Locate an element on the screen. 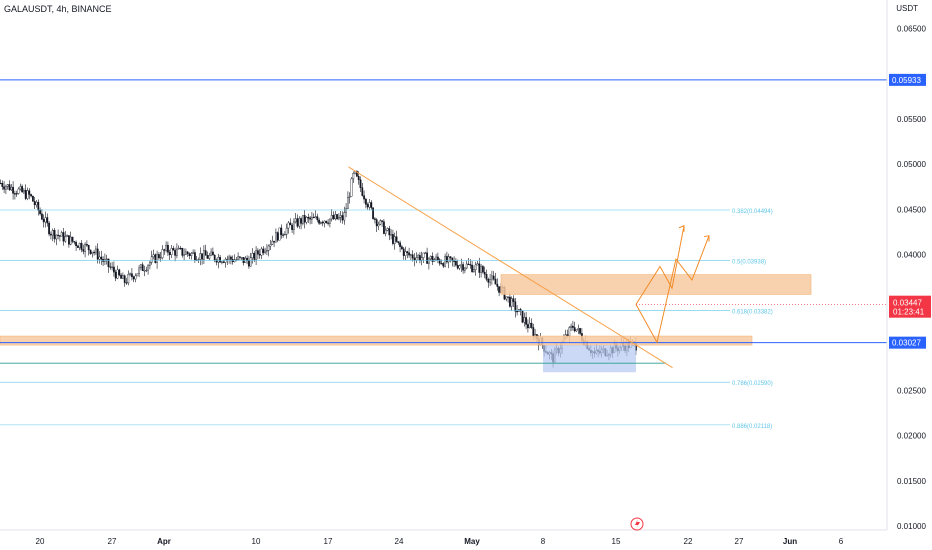 The height and width of the screenshot is (550, 932). time-tick-label: 8 is located at coordinates (543, 541).